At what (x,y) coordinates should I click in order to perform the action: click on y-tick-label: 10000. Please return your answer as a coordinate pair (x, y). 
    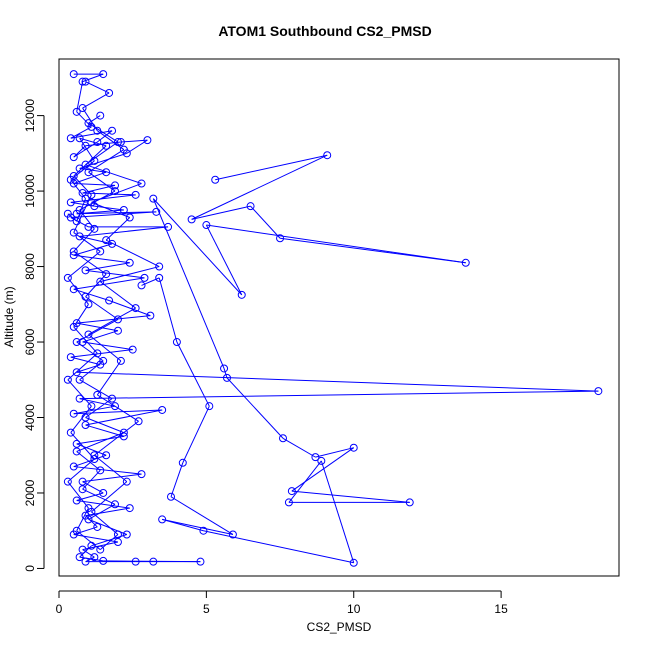
    Looking at the image, I should click on (30, 191).